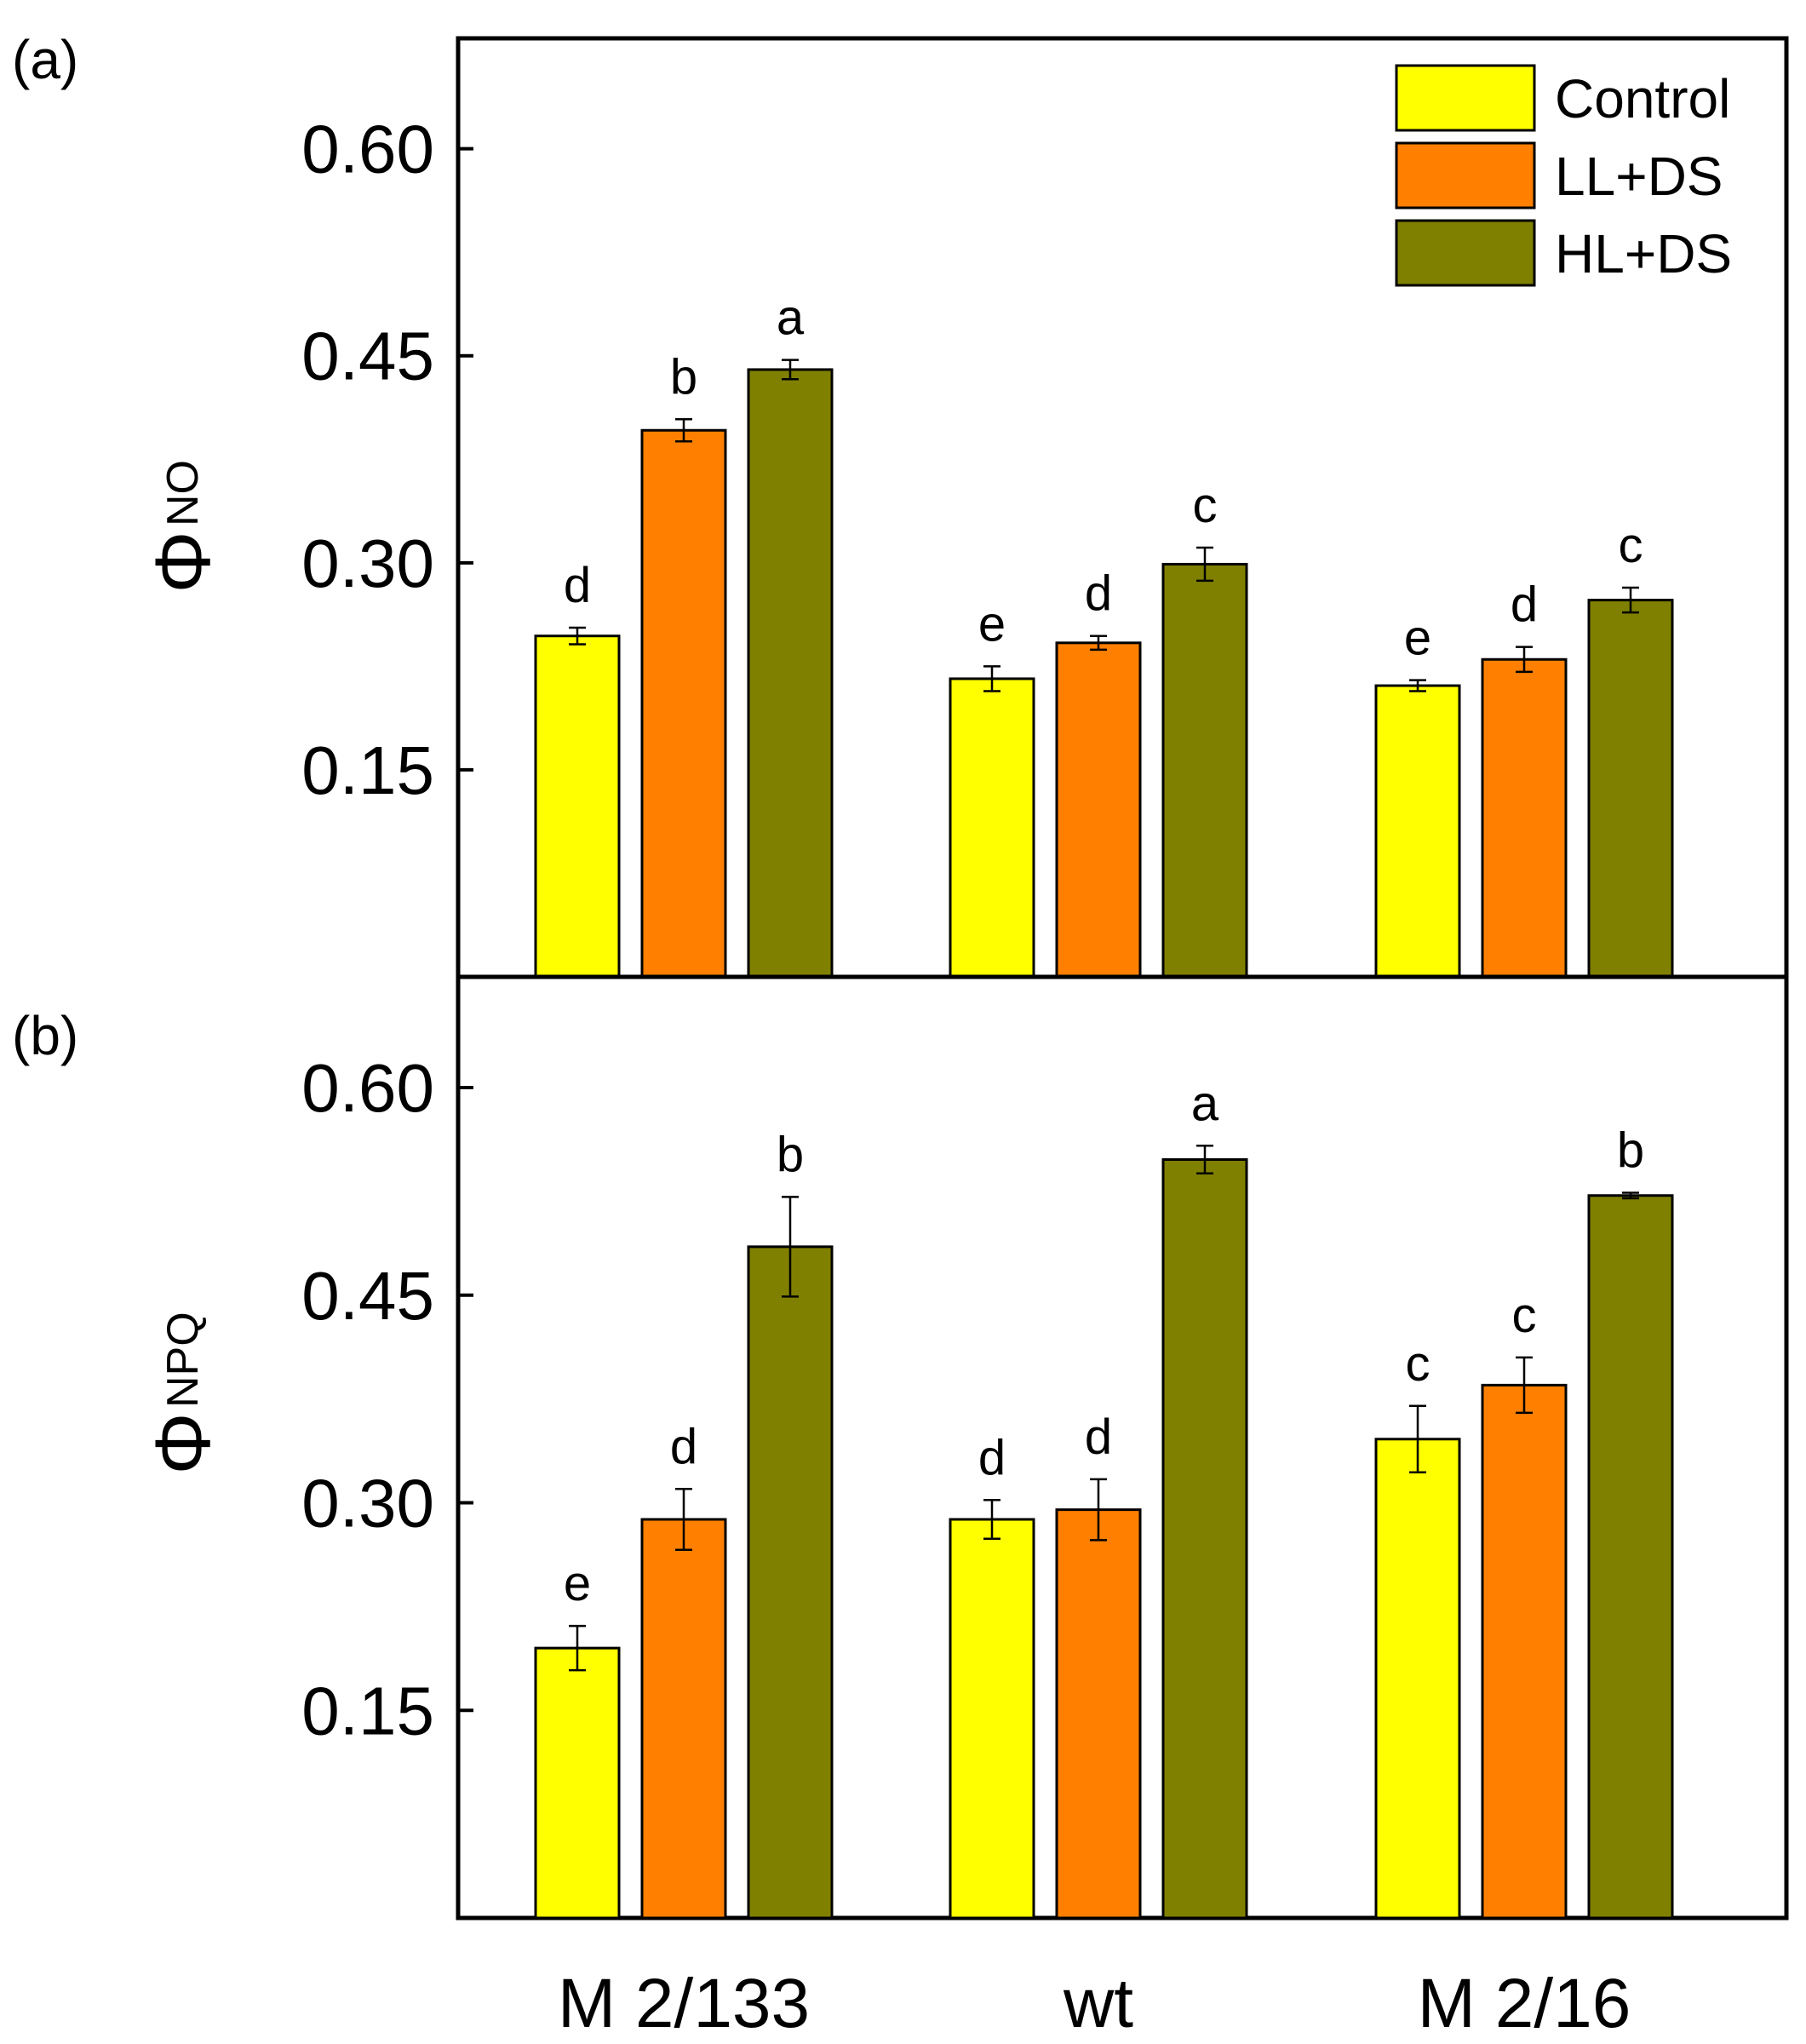 The image size is (1806, 2044). What do you see at coordinates (1644, 253) in the screenshot?
I see `legend-label-hl-ds: HL+DS` at bounding box center [1644, 253].